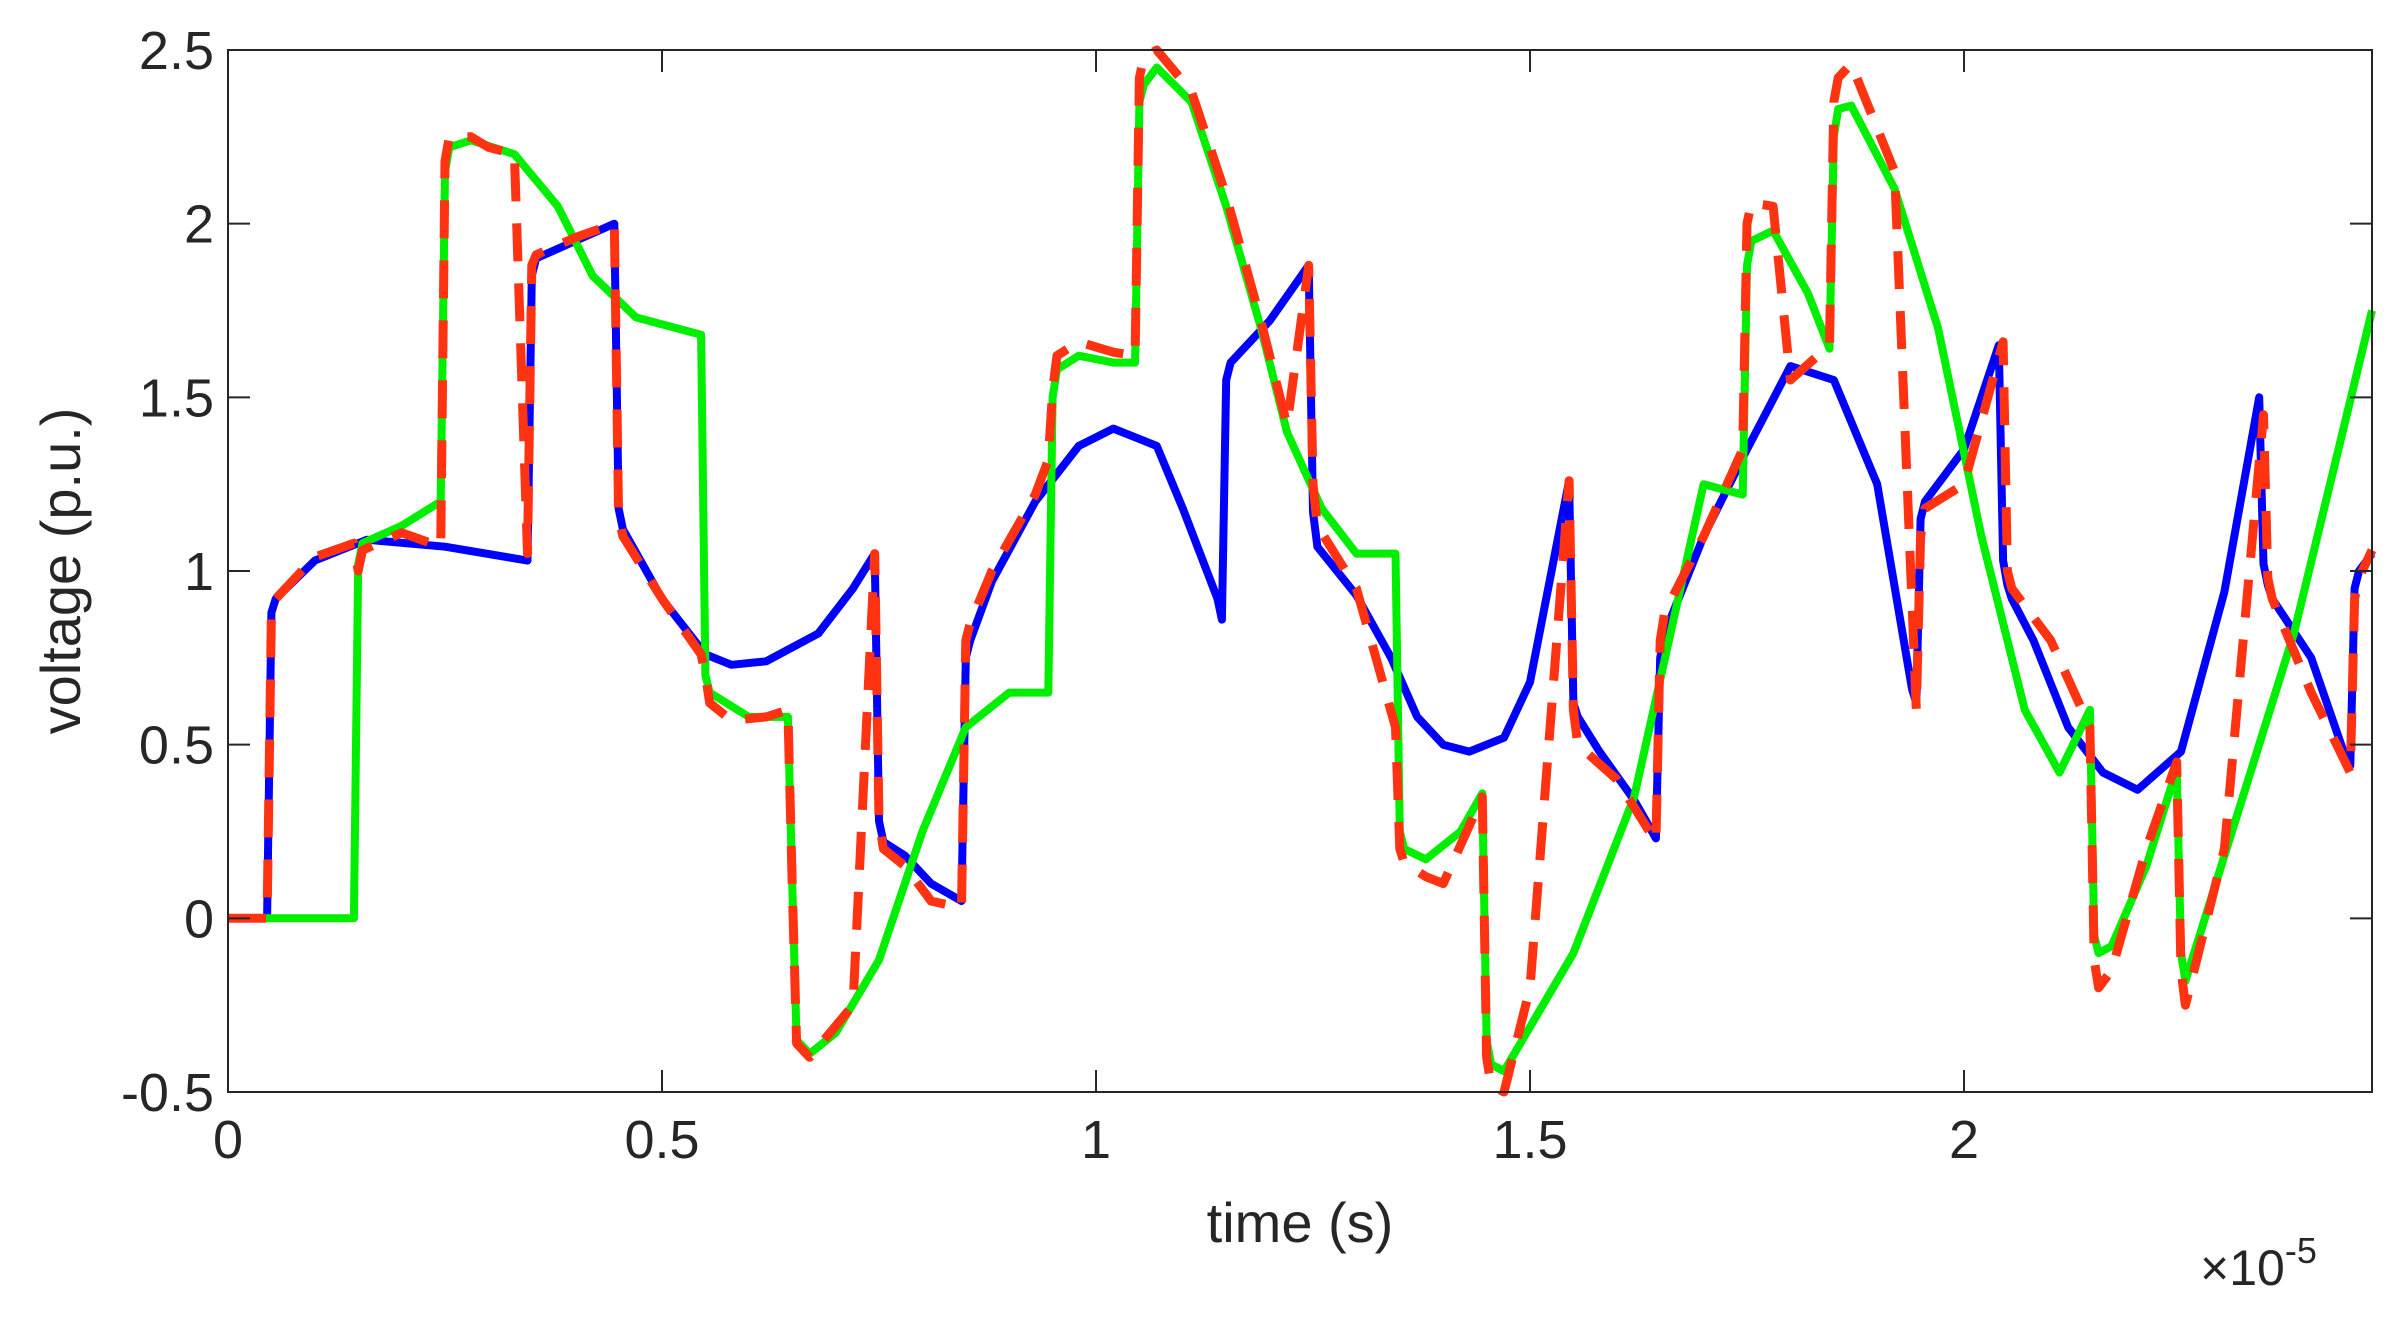 The height and width of the screenshot is (1317, 2397). Describe the element at coordinates (167, 1093) in the screenshot. I see `y-tick-label: -0.5` at that location.